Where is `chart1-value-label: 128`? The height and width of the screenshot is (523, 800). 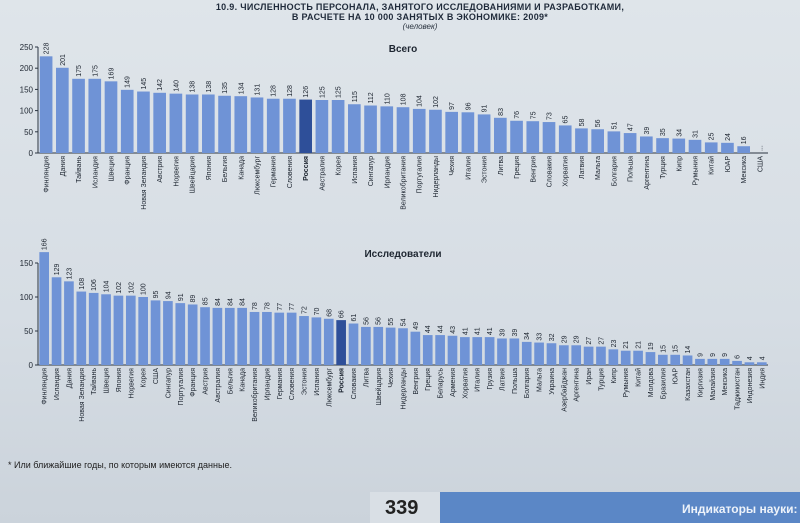
chart1-value-label: 128 is located at coordinates (274, 91).